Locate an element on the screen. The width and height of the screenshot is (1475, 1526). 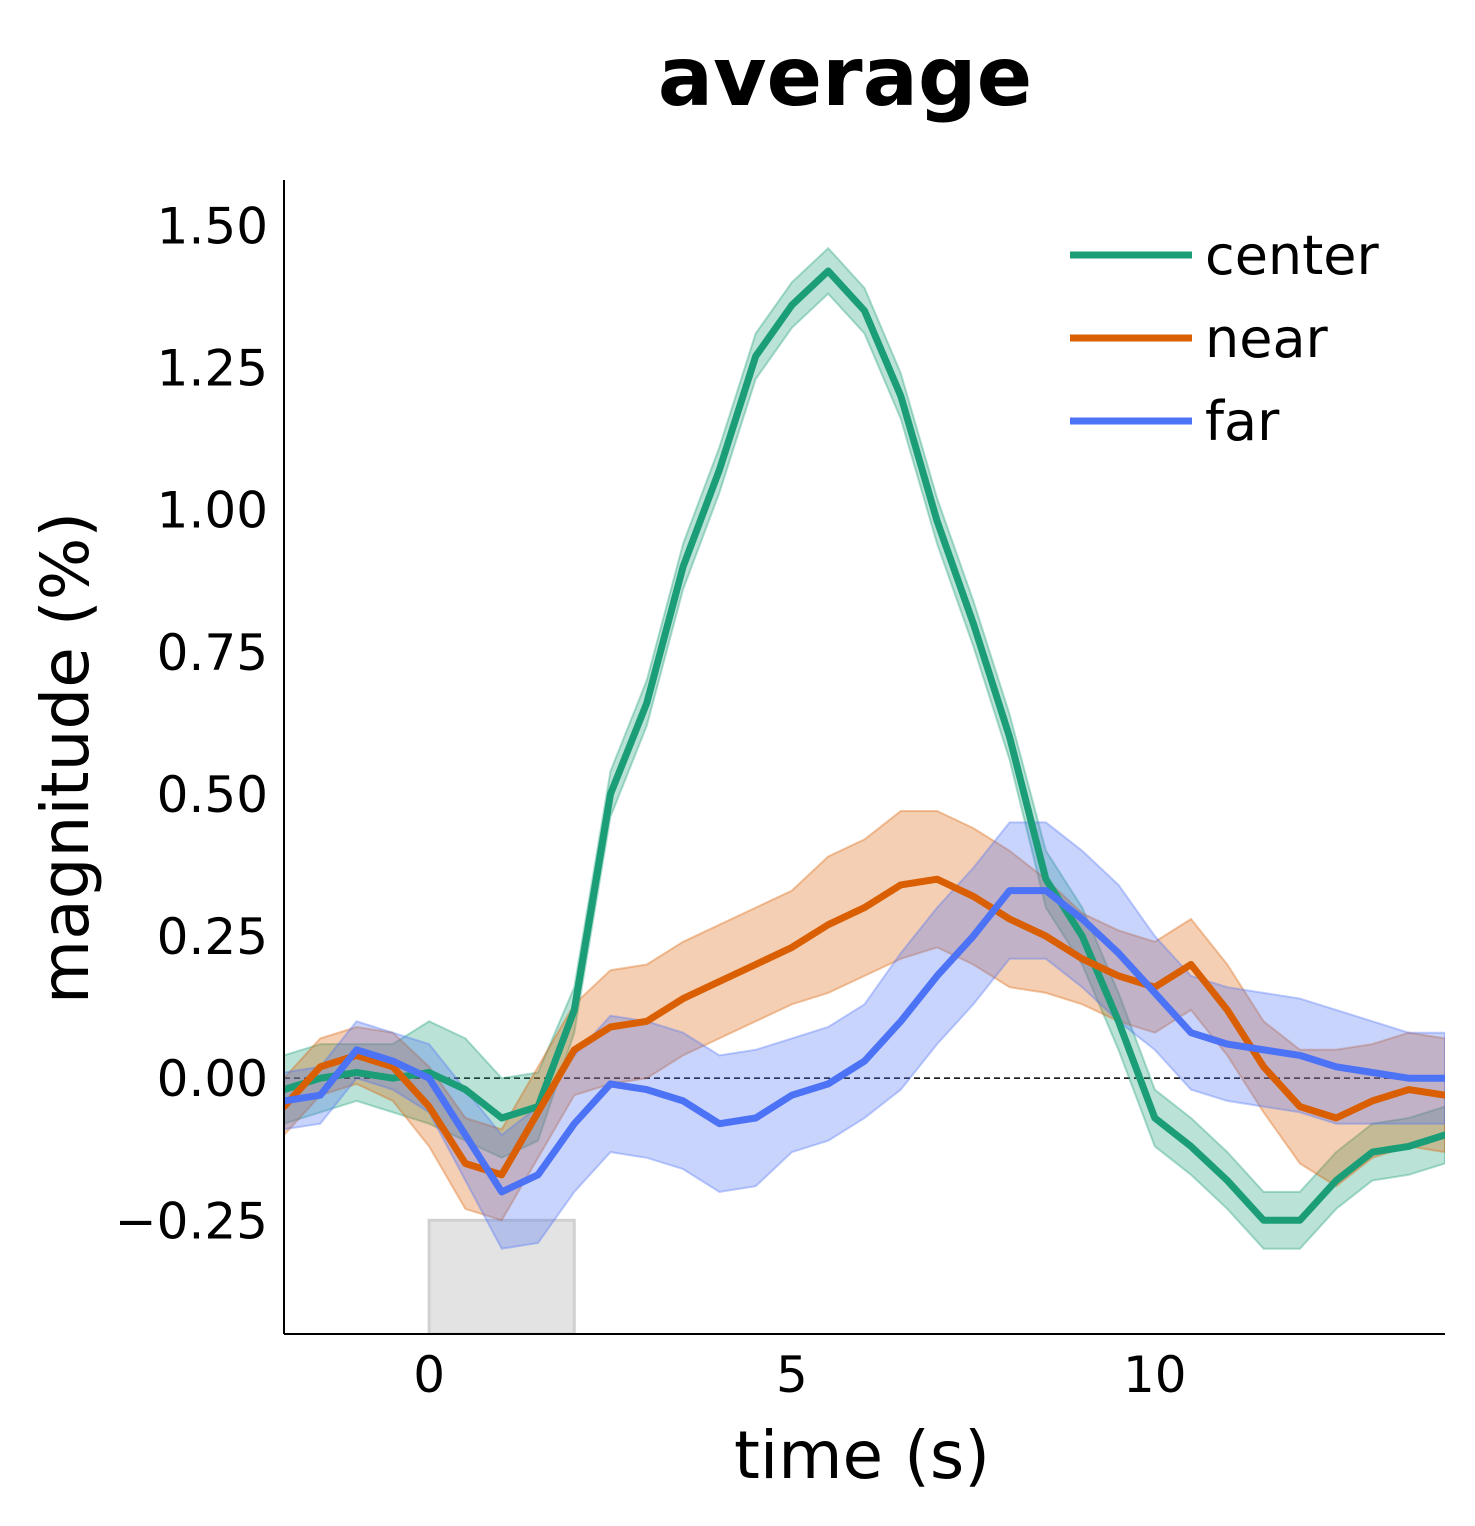
y-tick-label: 1.00 is located at coordinates (212, 511).